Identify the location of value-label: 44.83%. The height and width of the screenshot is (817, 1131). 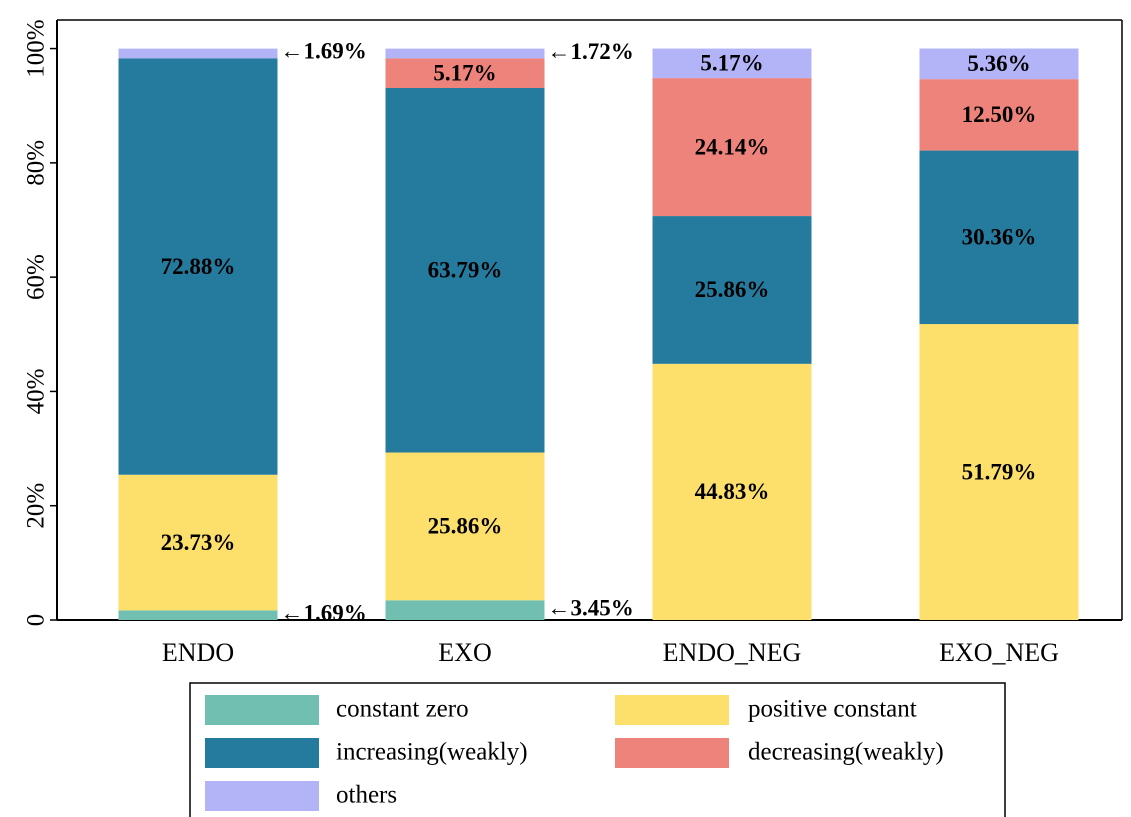
(732, 491).